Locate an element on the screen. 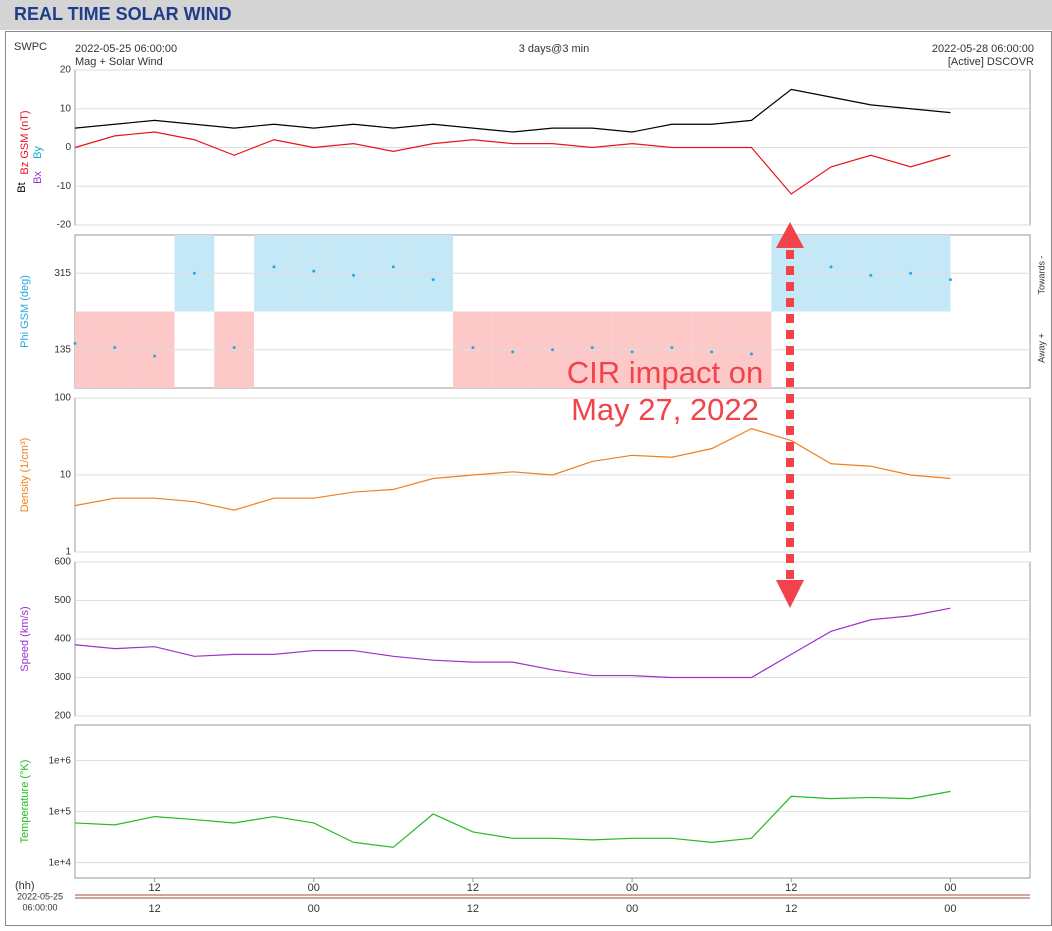  y-tick-label: 400 is located at coordinates (62, 639).